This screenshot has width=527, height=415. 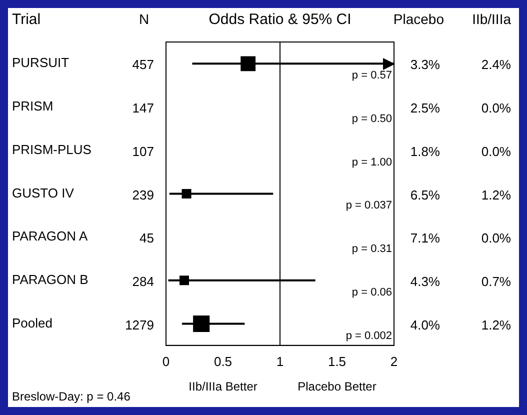 What do you see at coordinates (143, 194) in the screenshot?
I see `text: 239` at bounding box center [143, 194].